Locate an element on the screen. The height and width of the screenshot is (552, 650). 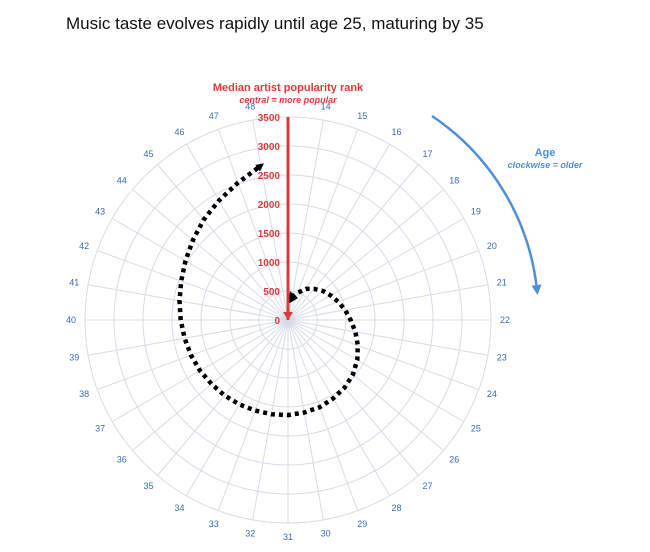
angular-tick-label: 29 is located at coordinates (362, 524).